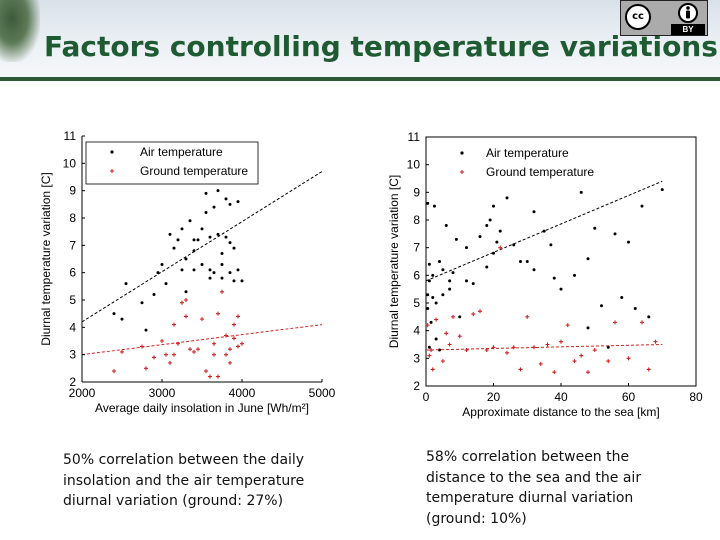 Image resolution: width=720 pixels, height=540 pixels. I want to click on x-tick-label: 5000, so click(322, 393).